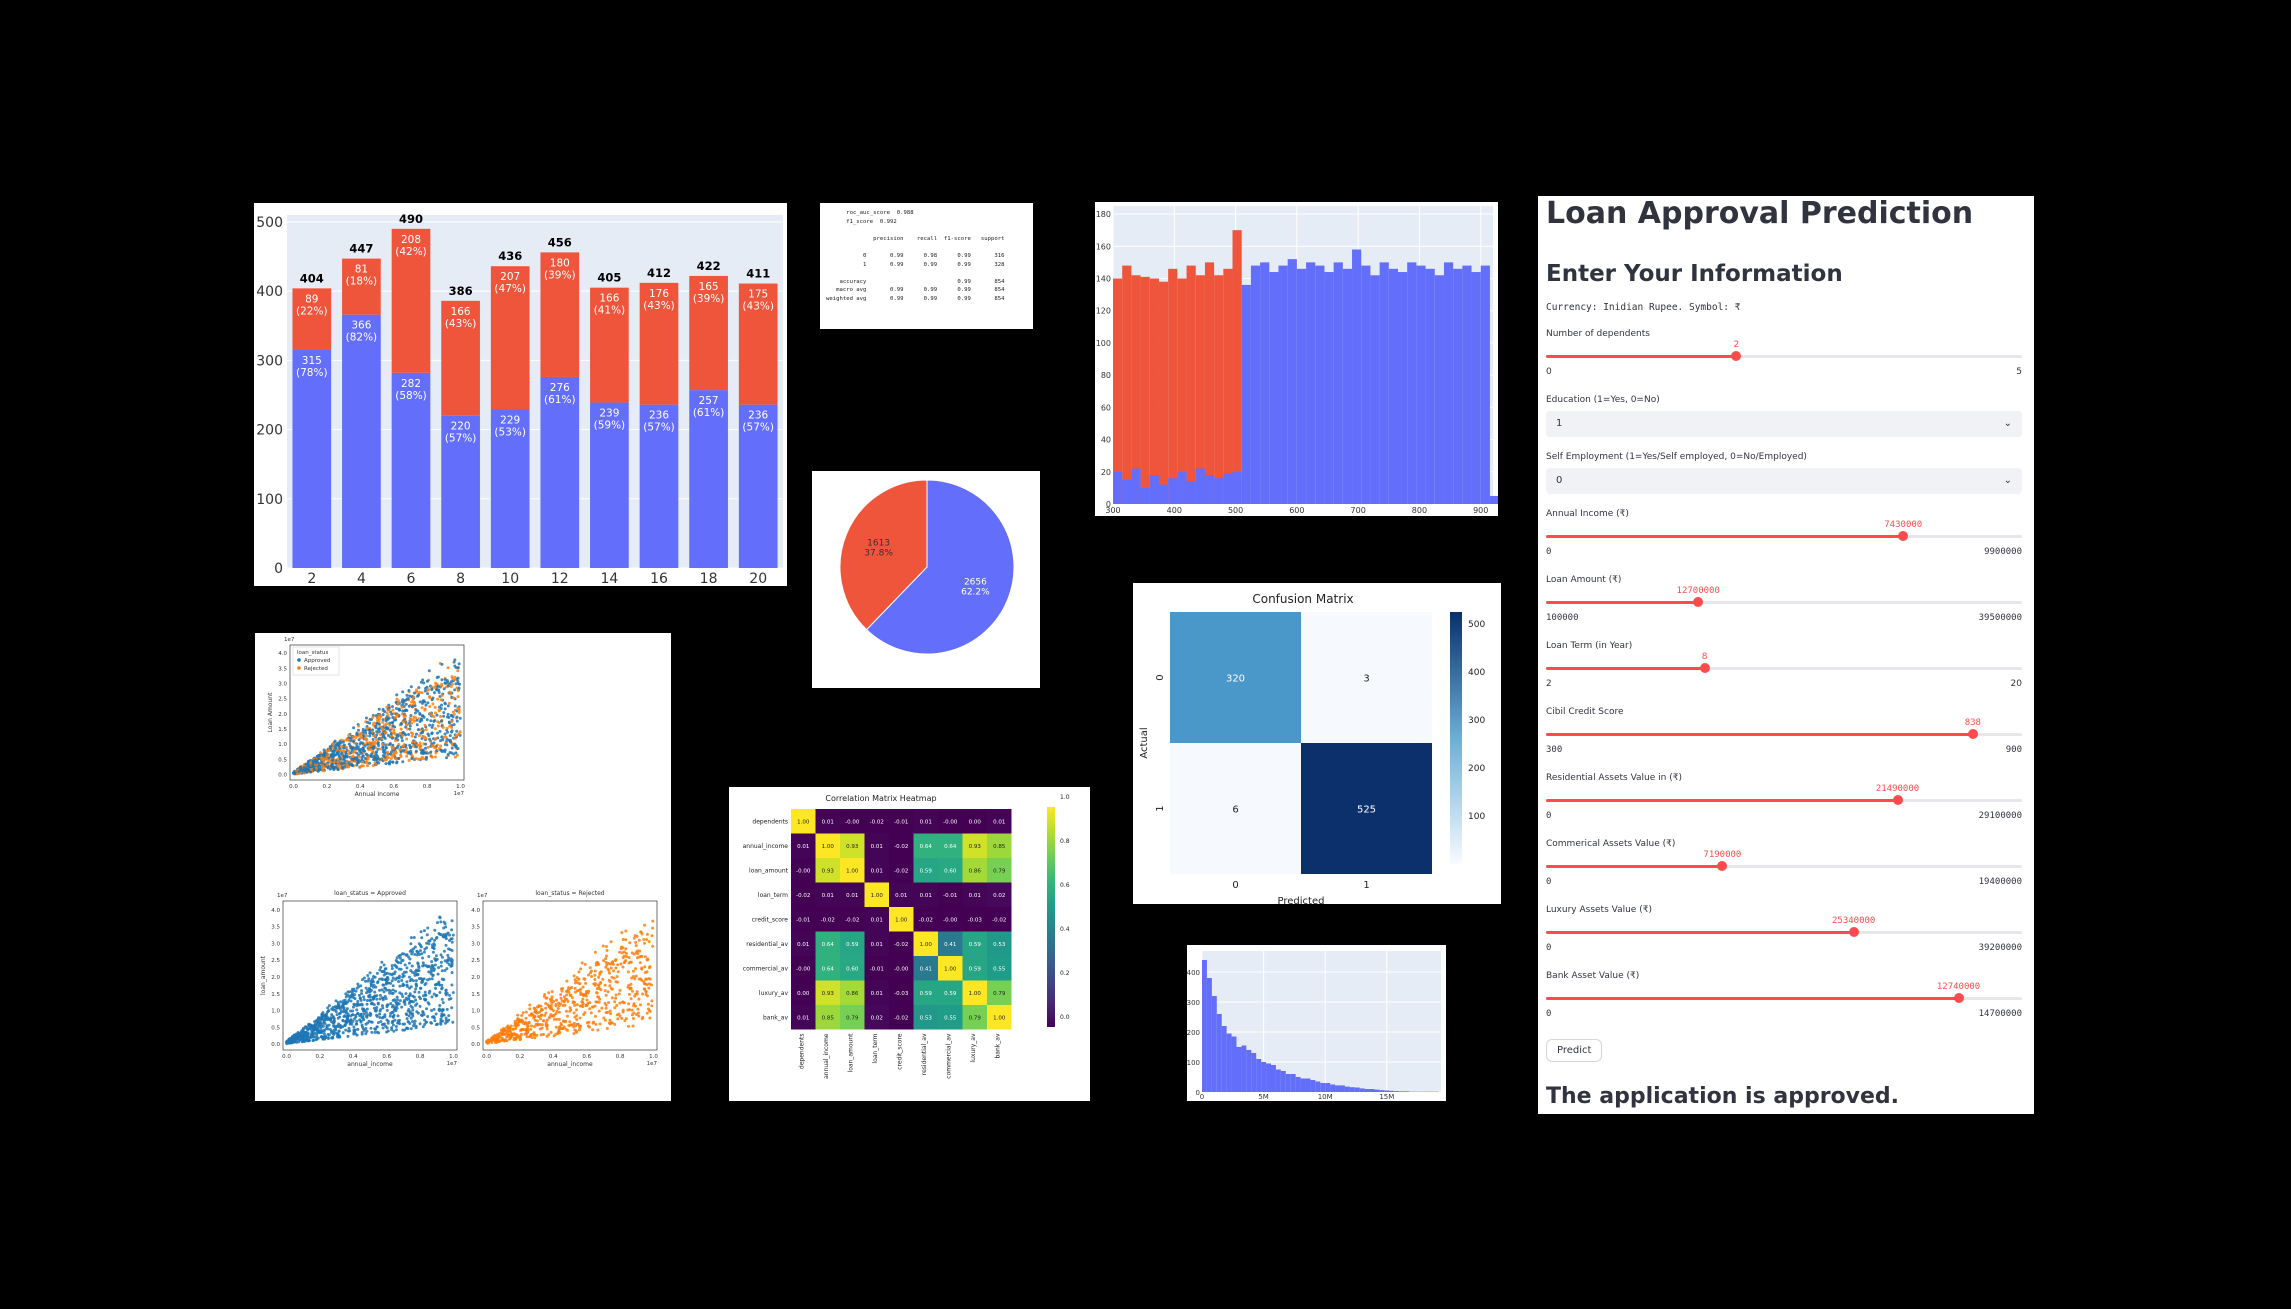 The image size is (2291, 1309). What do you see at coordinates (1784, 424) in the screenshot?
I see `select-box: 1 ⌄` at bounding box center [1784, 424].